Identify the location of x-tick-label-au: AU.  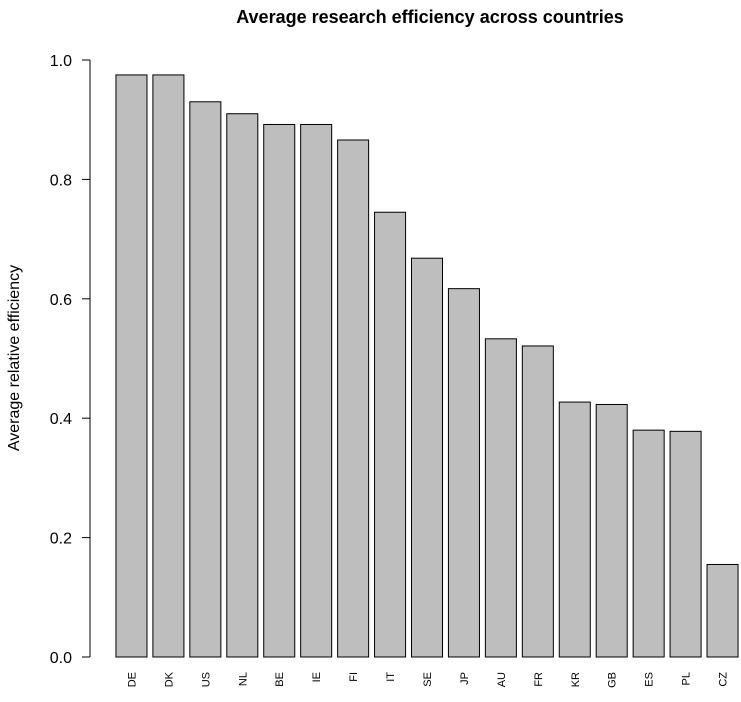
(502, 679).